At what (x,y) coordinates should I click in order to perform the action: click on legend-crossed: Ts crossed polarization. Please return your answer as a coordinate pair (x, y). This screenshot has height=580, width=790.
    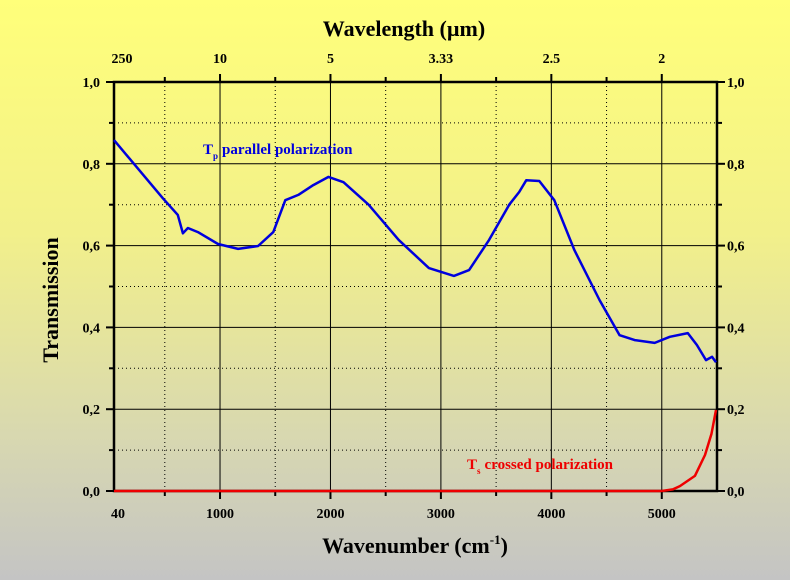
    Looking at the image, I should click on (540, 466).